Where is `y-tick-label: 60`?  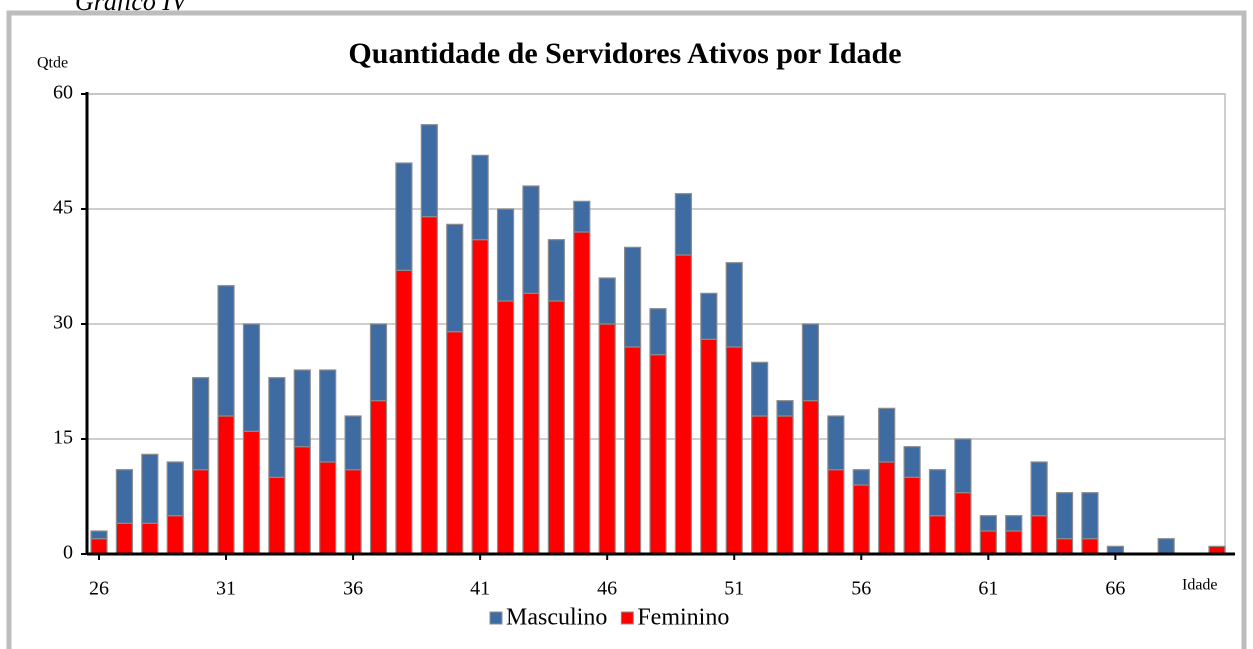 y-tick-label: 60 is located at coordinates (63, 93).